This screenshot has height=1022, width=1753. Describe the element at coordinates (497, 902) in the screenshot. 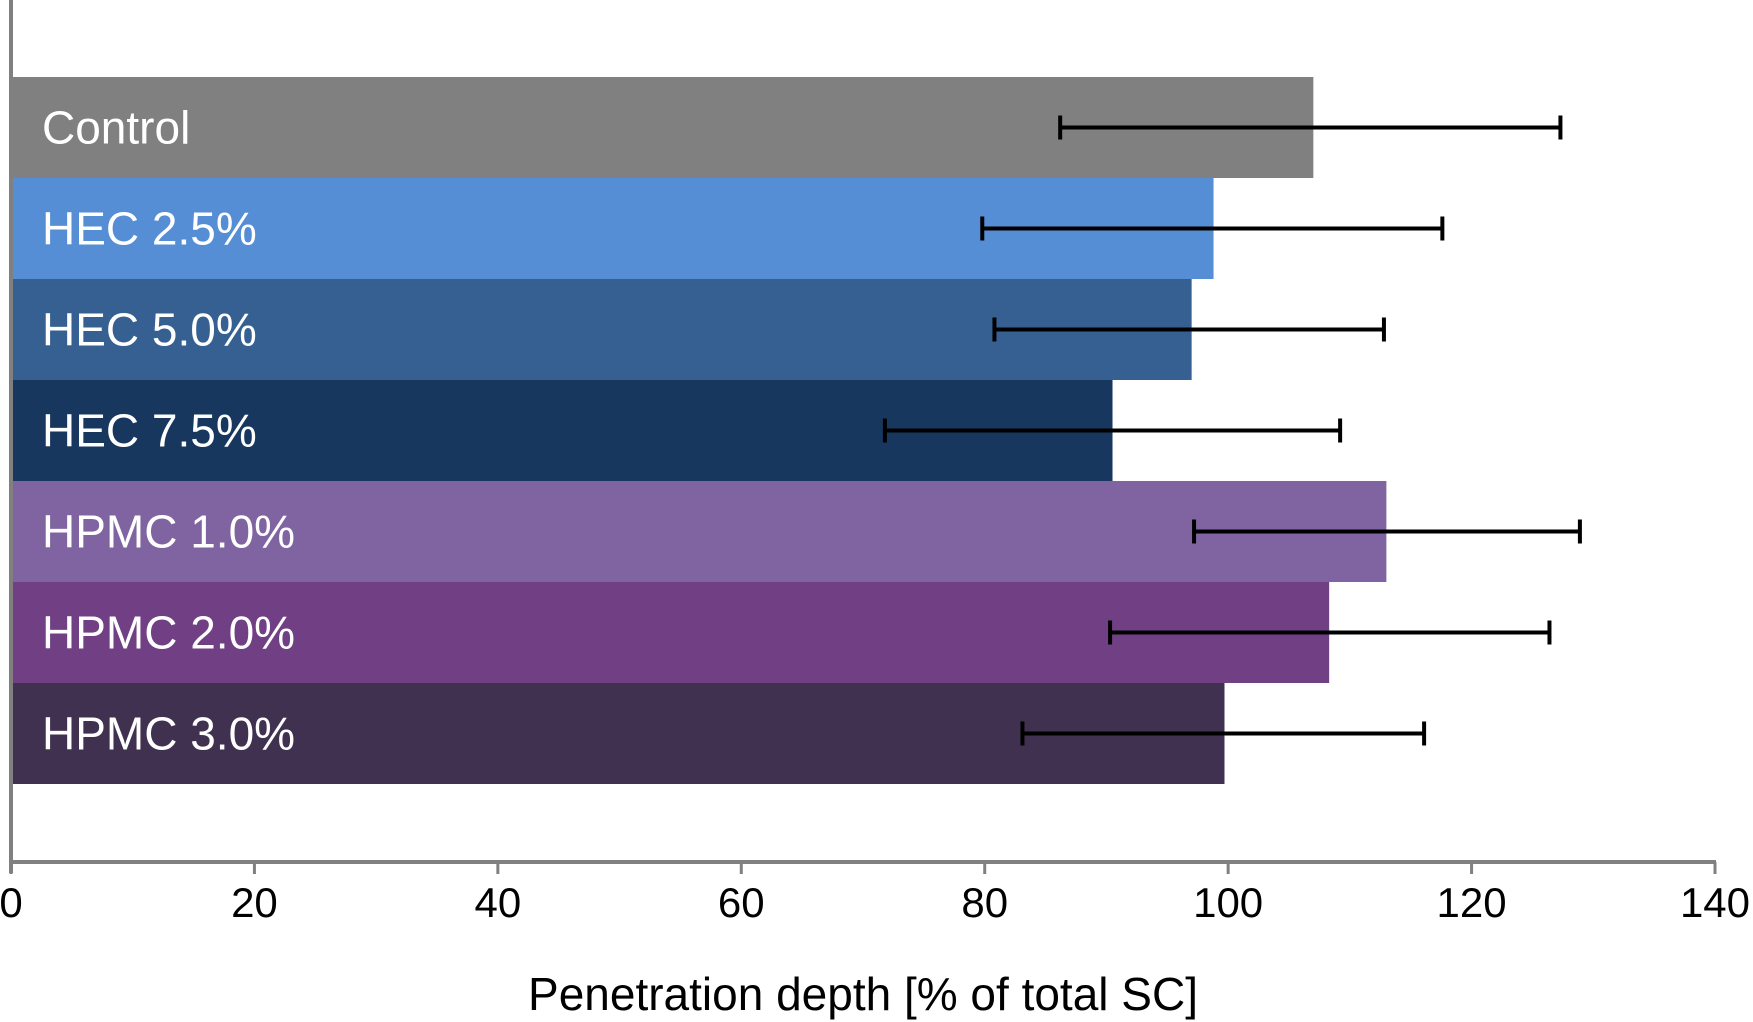

I see `x-tick-label-40: 40` at that location.